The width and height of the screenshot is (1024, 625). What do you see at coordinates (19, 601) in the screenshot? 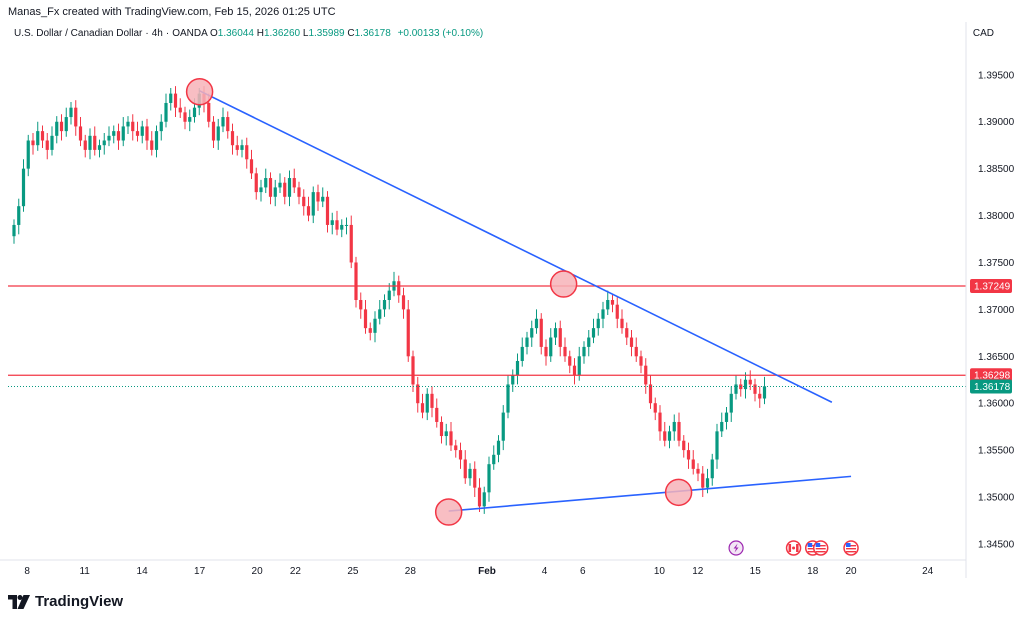
I see `tradingview-logo-icon` at bounding box center [19, 601].